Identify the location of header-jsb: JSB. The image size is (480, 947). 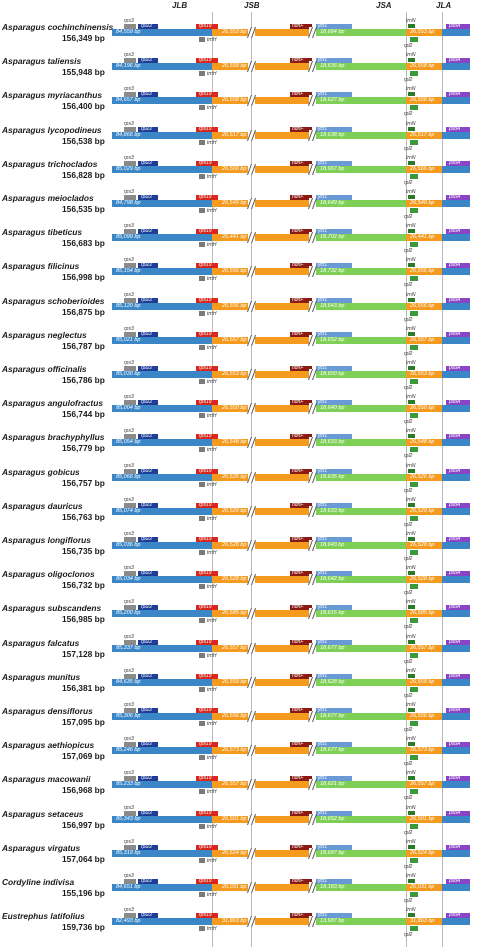
(252, 5).